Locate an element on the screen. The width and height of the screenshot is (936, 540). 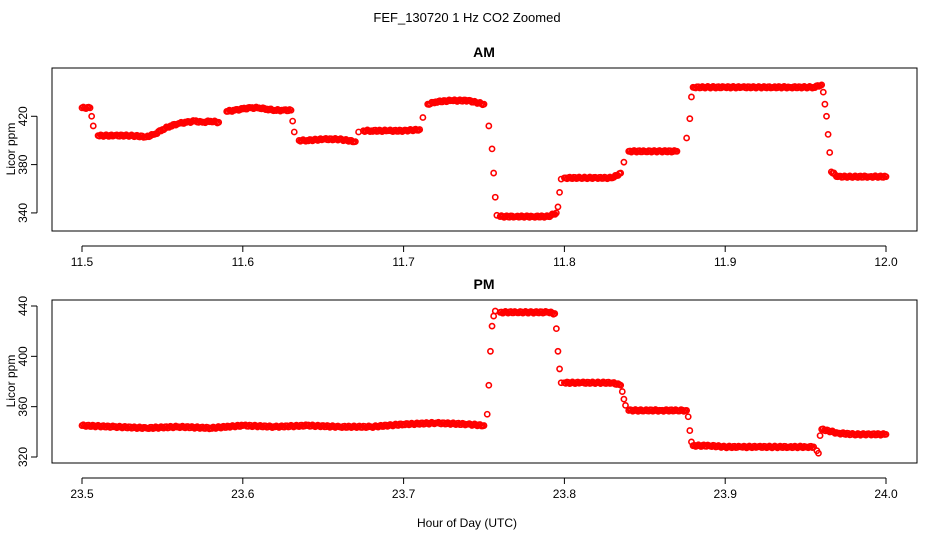
y-tick-label: 320 is located at coordinates (23, 457).